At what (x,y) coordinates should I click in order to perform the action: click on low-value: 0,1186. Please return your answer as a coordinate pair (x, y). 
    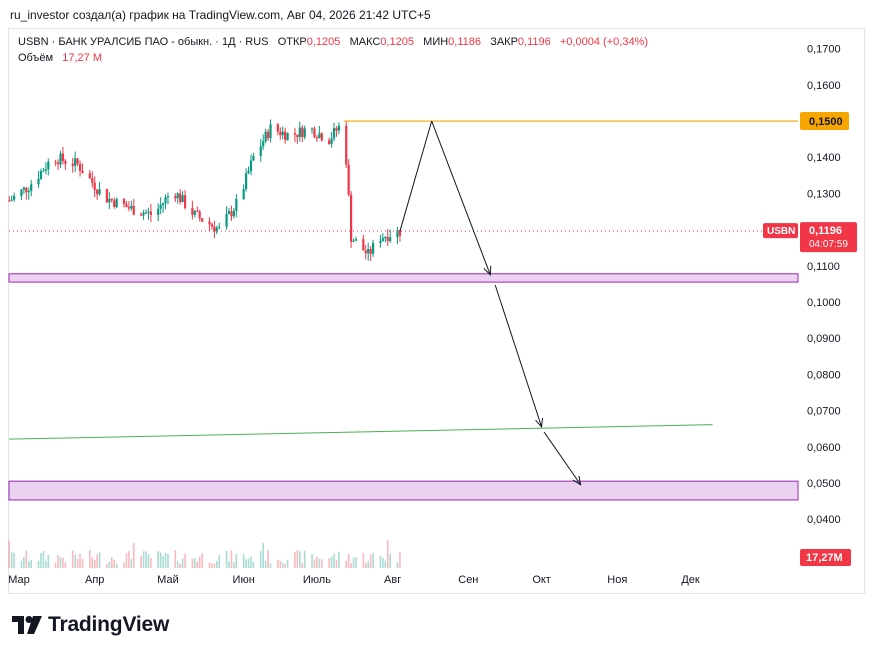
    Looking at the image, I should click on (464, 42).